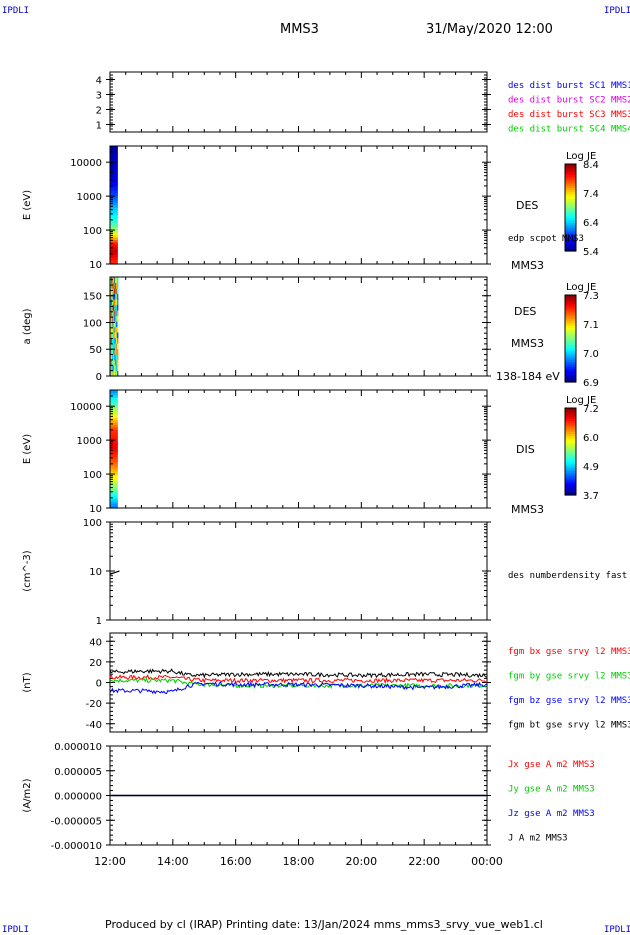 The image size is (630, 935). I want to click on ytick-label-5-0: 40, so click(95, 642).